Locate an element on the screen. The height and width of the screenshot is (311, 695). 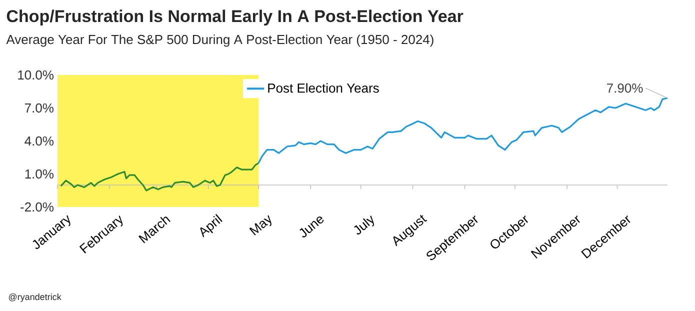
y-tick-label: 7.0% is located at coordinates (39, 108).